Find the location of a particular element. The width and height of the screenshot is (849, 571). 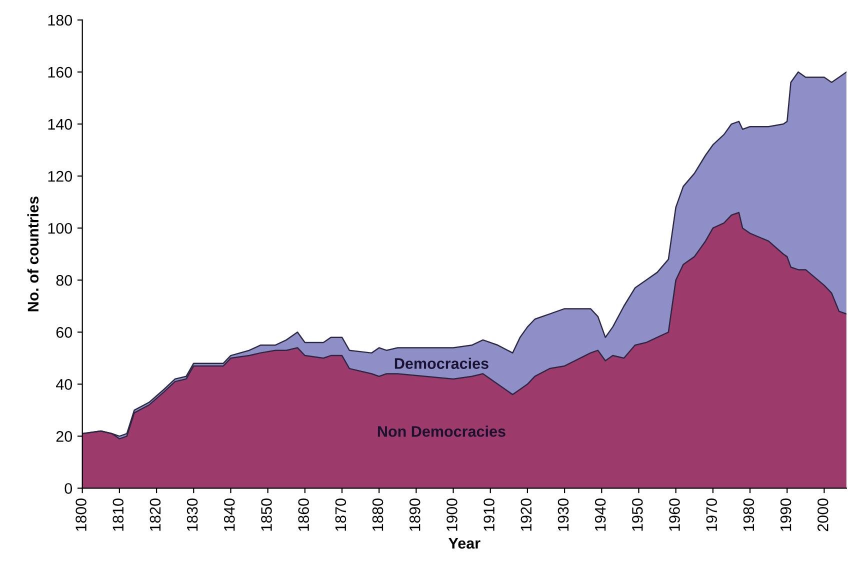

x-tick-label: 1880 is located at coordinates (378, 514).